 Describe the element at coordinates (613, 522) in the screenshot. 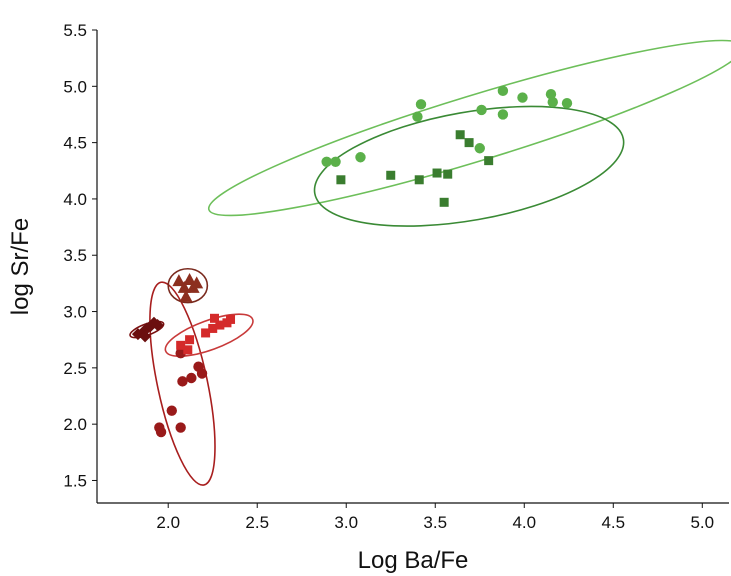

I see `x-tick-label: 4.5` at that location.